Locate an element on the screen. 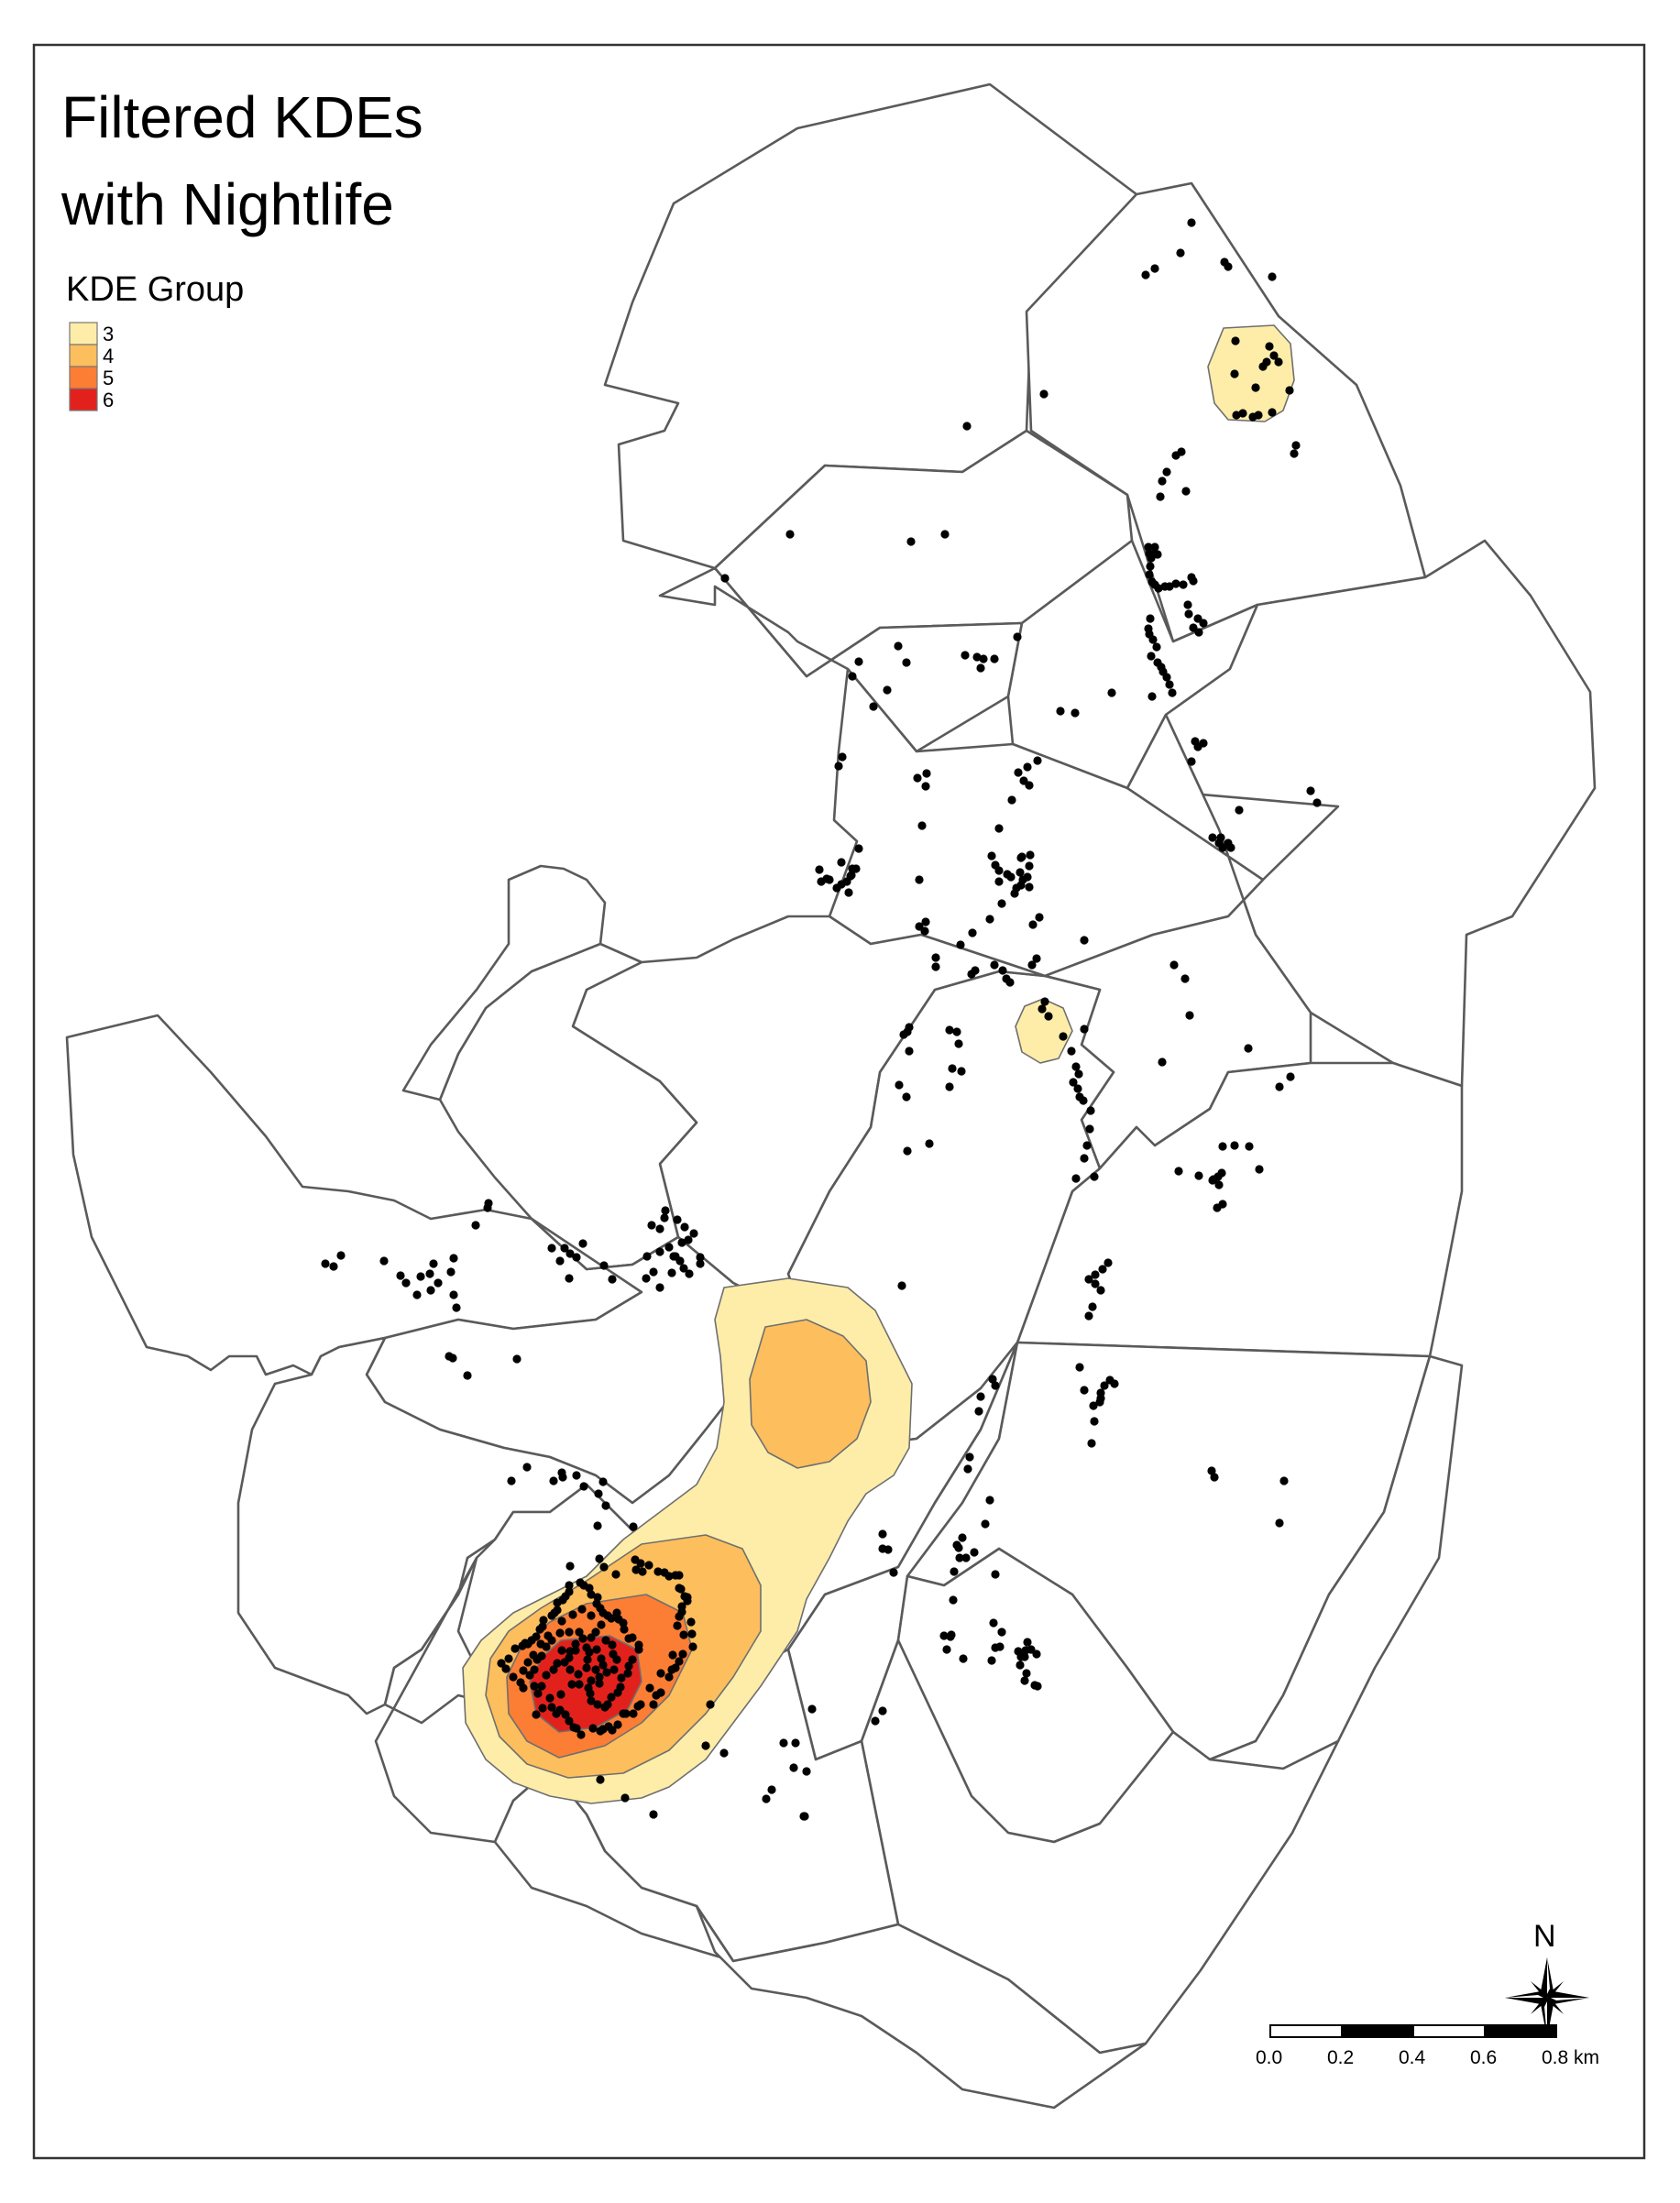 Image resolution: width=1680 pixels, height=2203 pixels. scale-tick-3: 0.6 is located at coordinates (1483, 2058).